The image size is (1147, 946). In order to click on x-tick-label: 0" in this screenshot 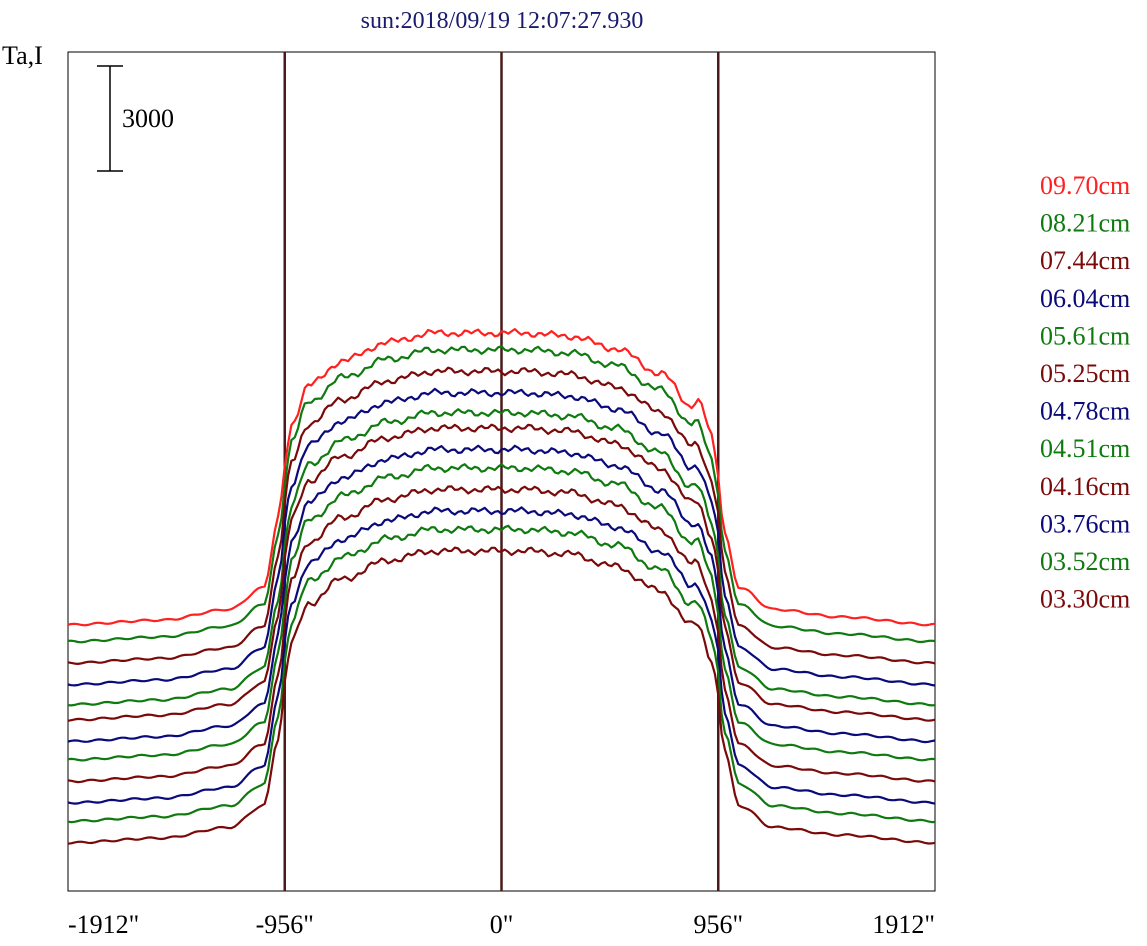, I will do `click(502, 924)`.